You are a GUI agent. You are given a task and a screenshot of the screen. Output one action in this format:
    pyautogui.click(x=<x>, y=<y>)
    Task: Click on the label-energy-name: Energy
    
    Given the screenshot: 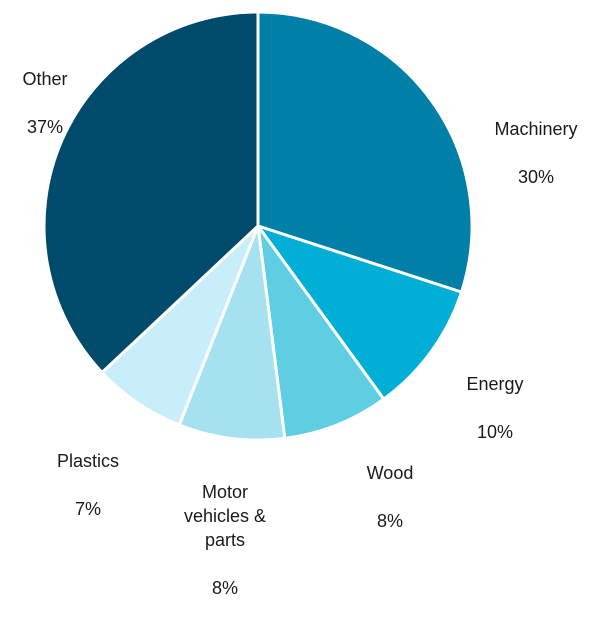 What is the action you would take?
    pyautogui.click(x=495, y=384)
    